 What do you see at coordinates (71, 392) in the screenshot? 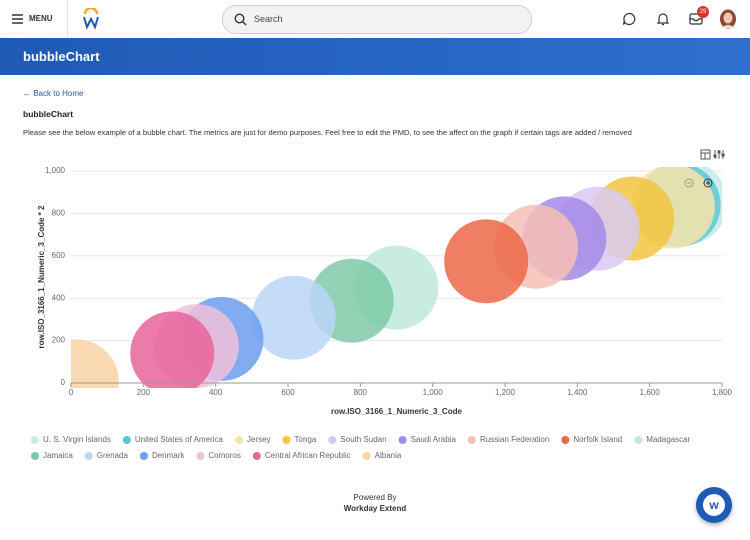
I see `x-tick-label: 0` at bounding box center [71, 392].